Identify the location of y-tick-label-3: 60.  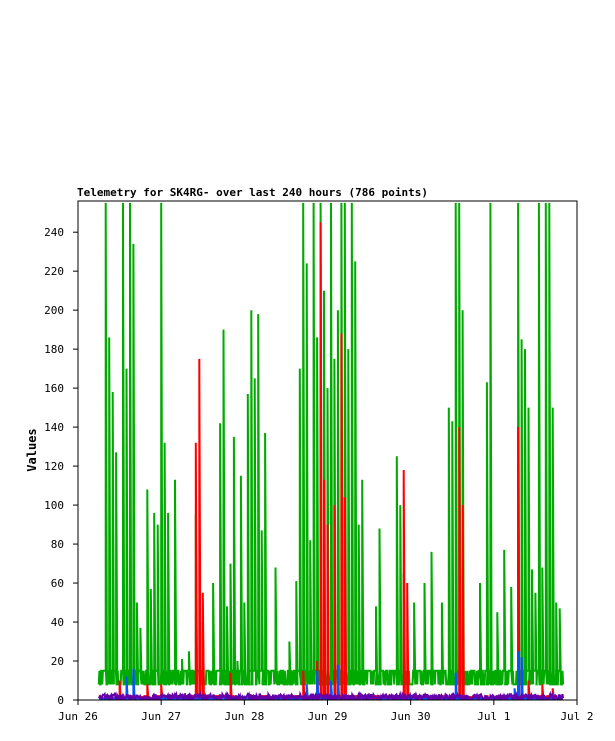
(57, 583).